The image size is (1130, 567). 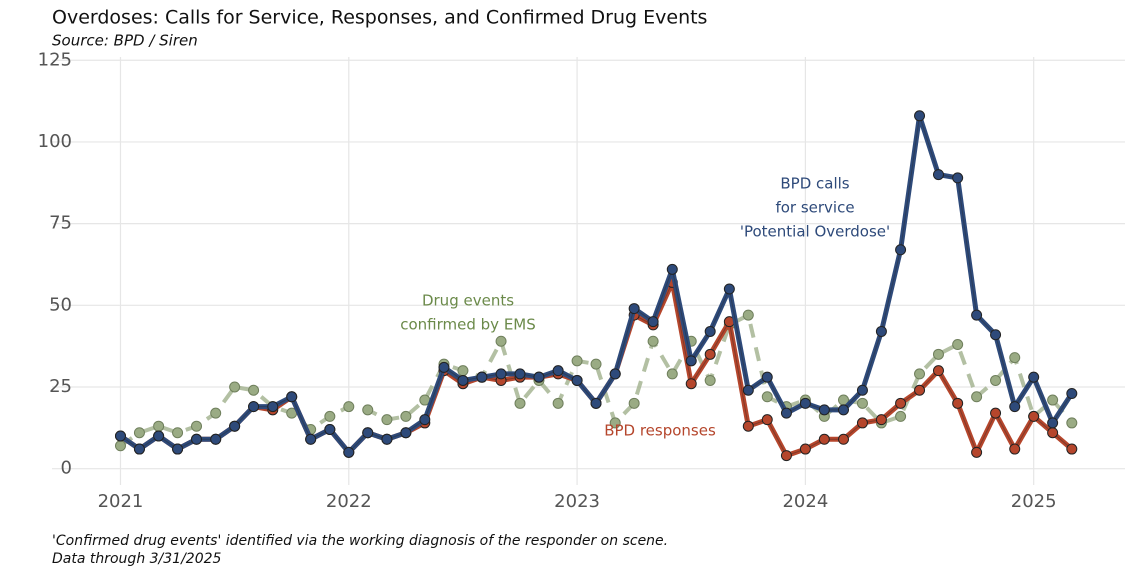 What do you see at coordinates (55, 141) in the screenshot?
I see `y-tick-label: 100` at bounding box center [55, 141].